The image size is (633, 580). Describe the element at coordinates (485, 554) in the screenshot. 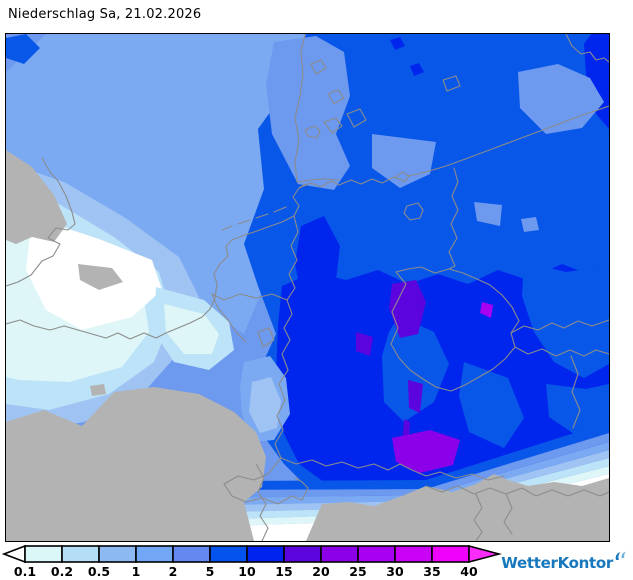

I see `legend-overflow-arrow` at that location.